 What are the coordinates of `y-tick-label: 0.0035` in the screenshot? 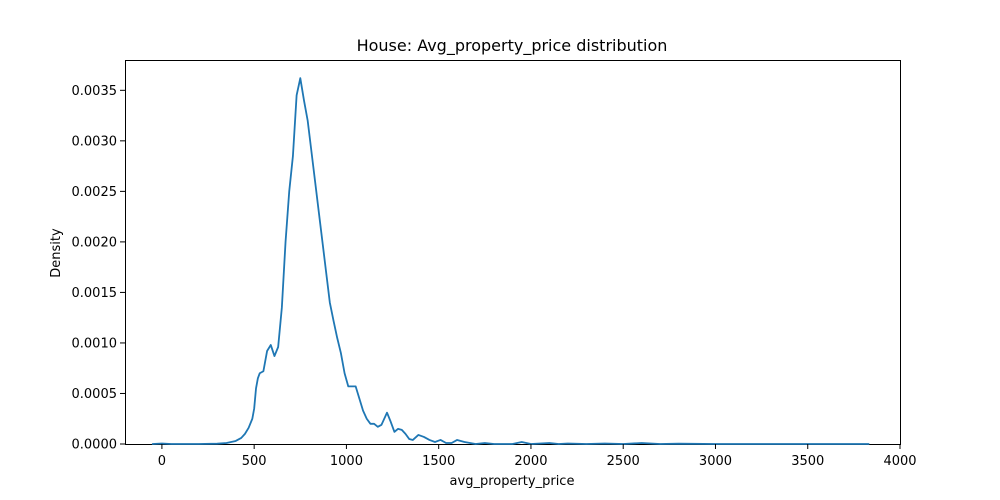 It's located at (95, 91).